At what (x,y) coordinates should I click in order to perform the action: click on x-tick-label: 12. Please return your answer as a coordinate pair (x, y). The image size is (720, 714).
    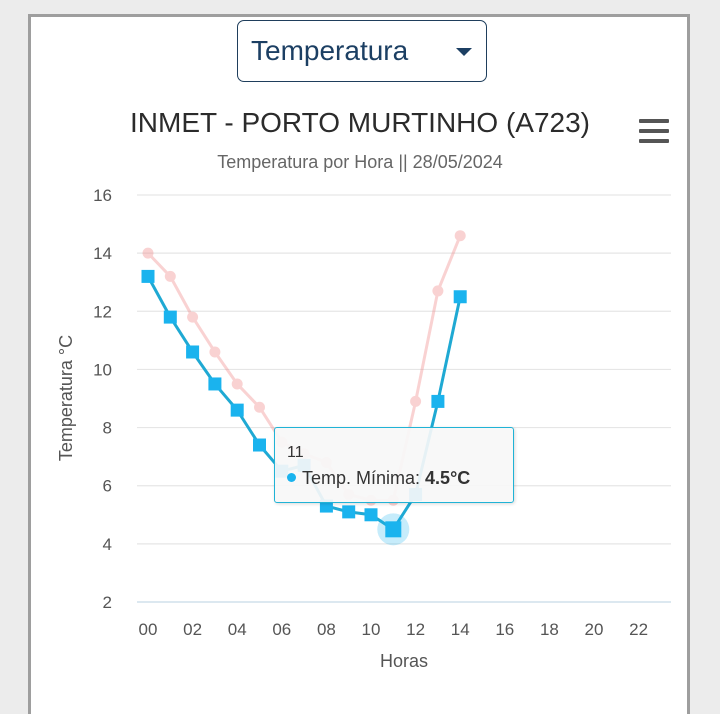
    Looking at the image, I should click on (415, 629).